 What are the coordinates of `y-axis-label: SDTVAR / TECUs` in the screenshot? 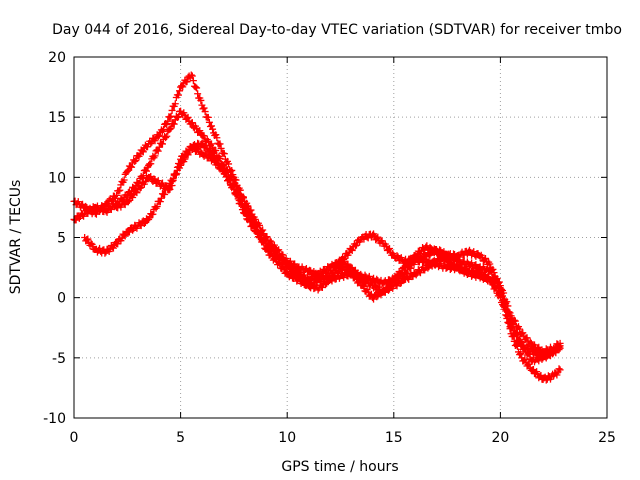 It's located at (16, 237).